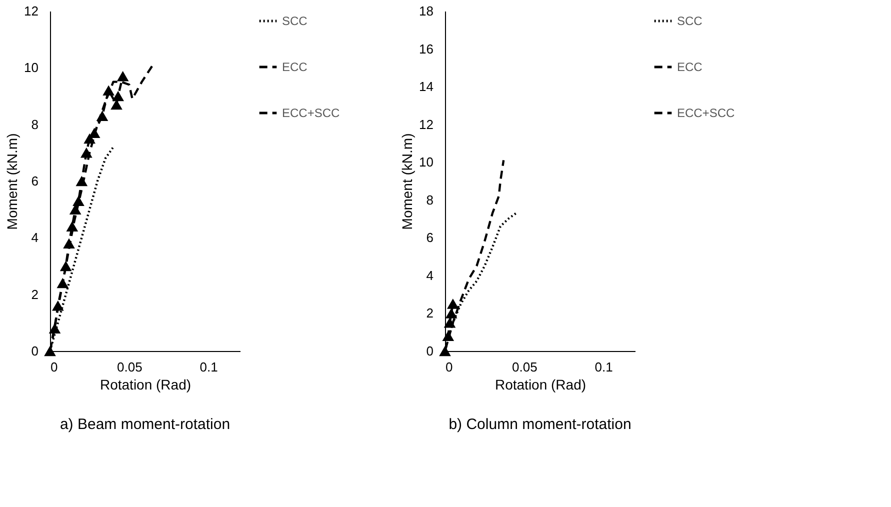 Image resolution: width=891 pixels, height=507 pixels. Describe the element at coordinates (426, 86) in the screenshot. I see `y-tick-label: 14` at that location.